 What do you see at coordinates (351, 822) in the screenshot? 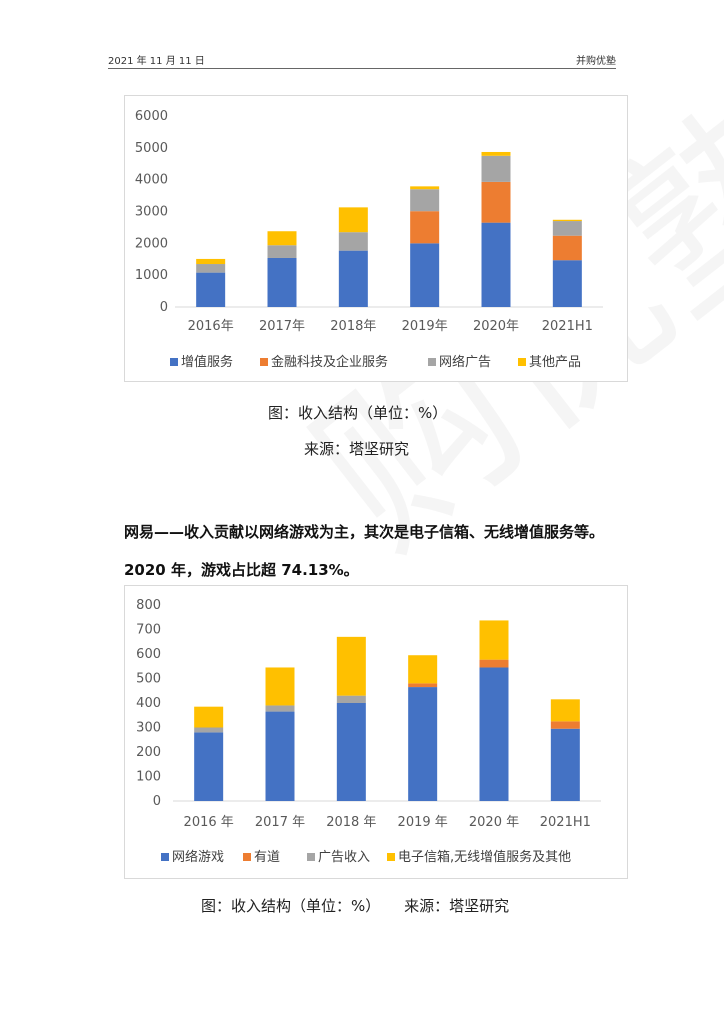
I see `x-tick-label: 2018 年` at bounding box center [351, 822].